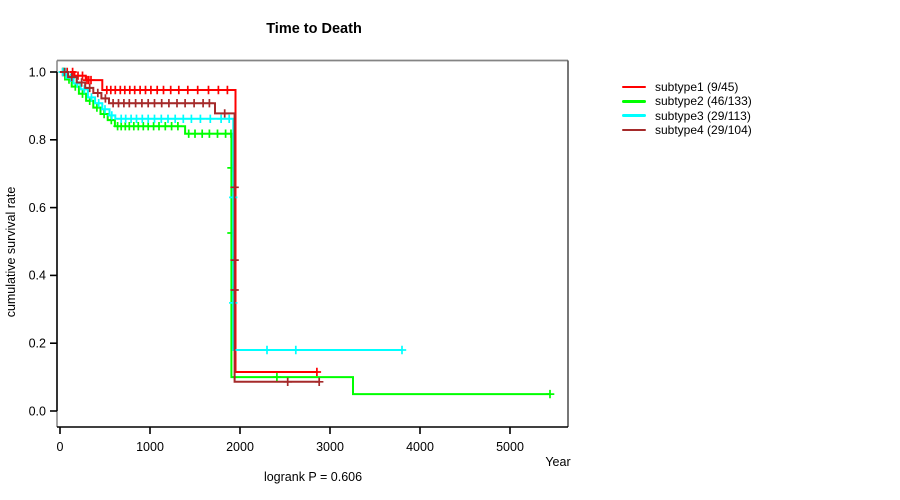  I want to click on legend-item-label: subtype4 (29/104), so click(703, 130).